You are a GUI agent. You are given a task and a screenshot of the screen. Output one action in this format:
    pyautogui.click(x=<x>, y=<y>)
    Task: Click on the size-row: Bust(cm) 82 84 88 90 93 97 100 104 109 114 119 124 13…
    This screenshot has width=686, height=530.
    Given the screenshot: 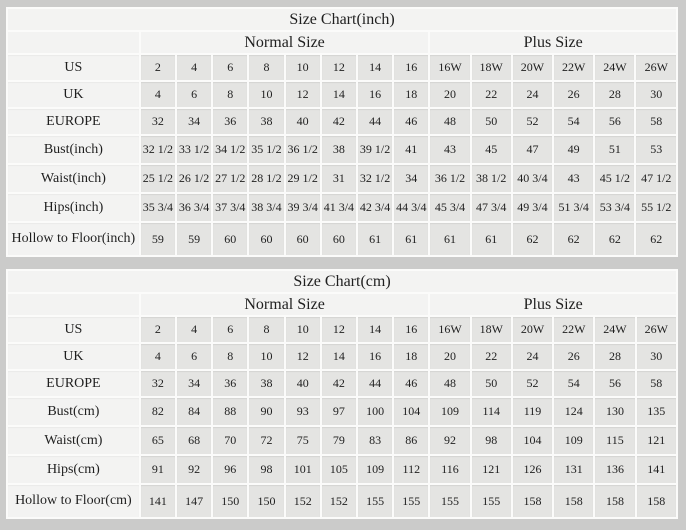 What is the action you would take?
    pyautogui.click(x=342, y=411)
    